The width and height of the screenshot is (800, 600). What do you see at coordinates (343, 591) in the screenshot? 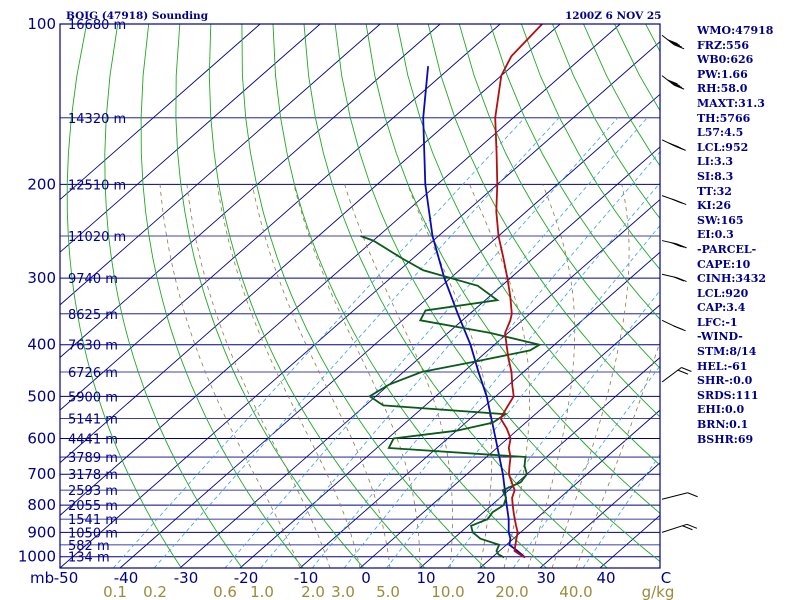
I see `mixing-ratio-tick-label: 3.0` at bounding box center [343, 591].